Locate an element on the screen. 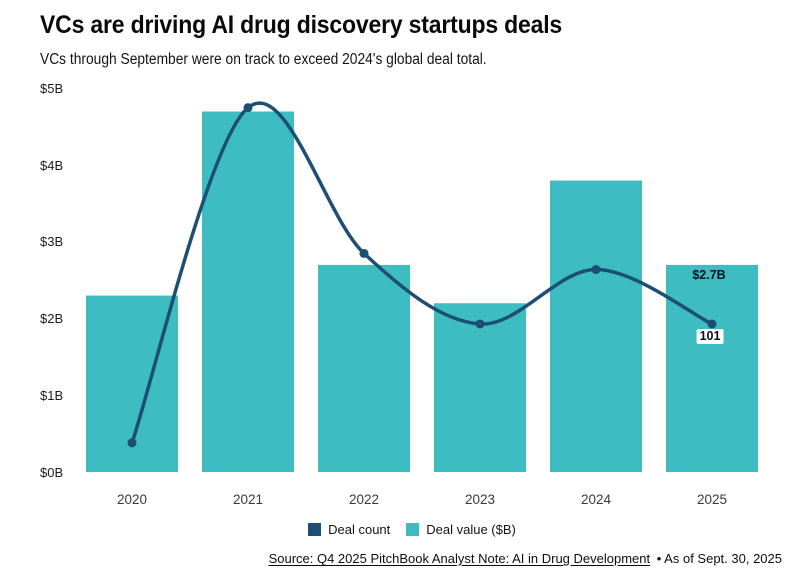 The height and width of the screenshot is (580, 800). category-axis-tick-2022: 2022 is located at coordinates (364, 499).